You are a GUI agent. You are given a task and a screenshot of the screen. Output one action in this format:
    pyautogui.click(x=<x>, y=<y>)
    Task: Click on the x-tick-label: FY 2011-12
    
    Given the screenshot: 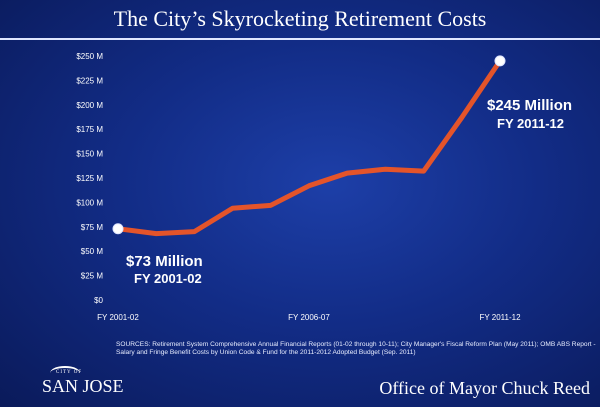 What is the action you would take?
    pyautogui.click(x=500, y=317)
    